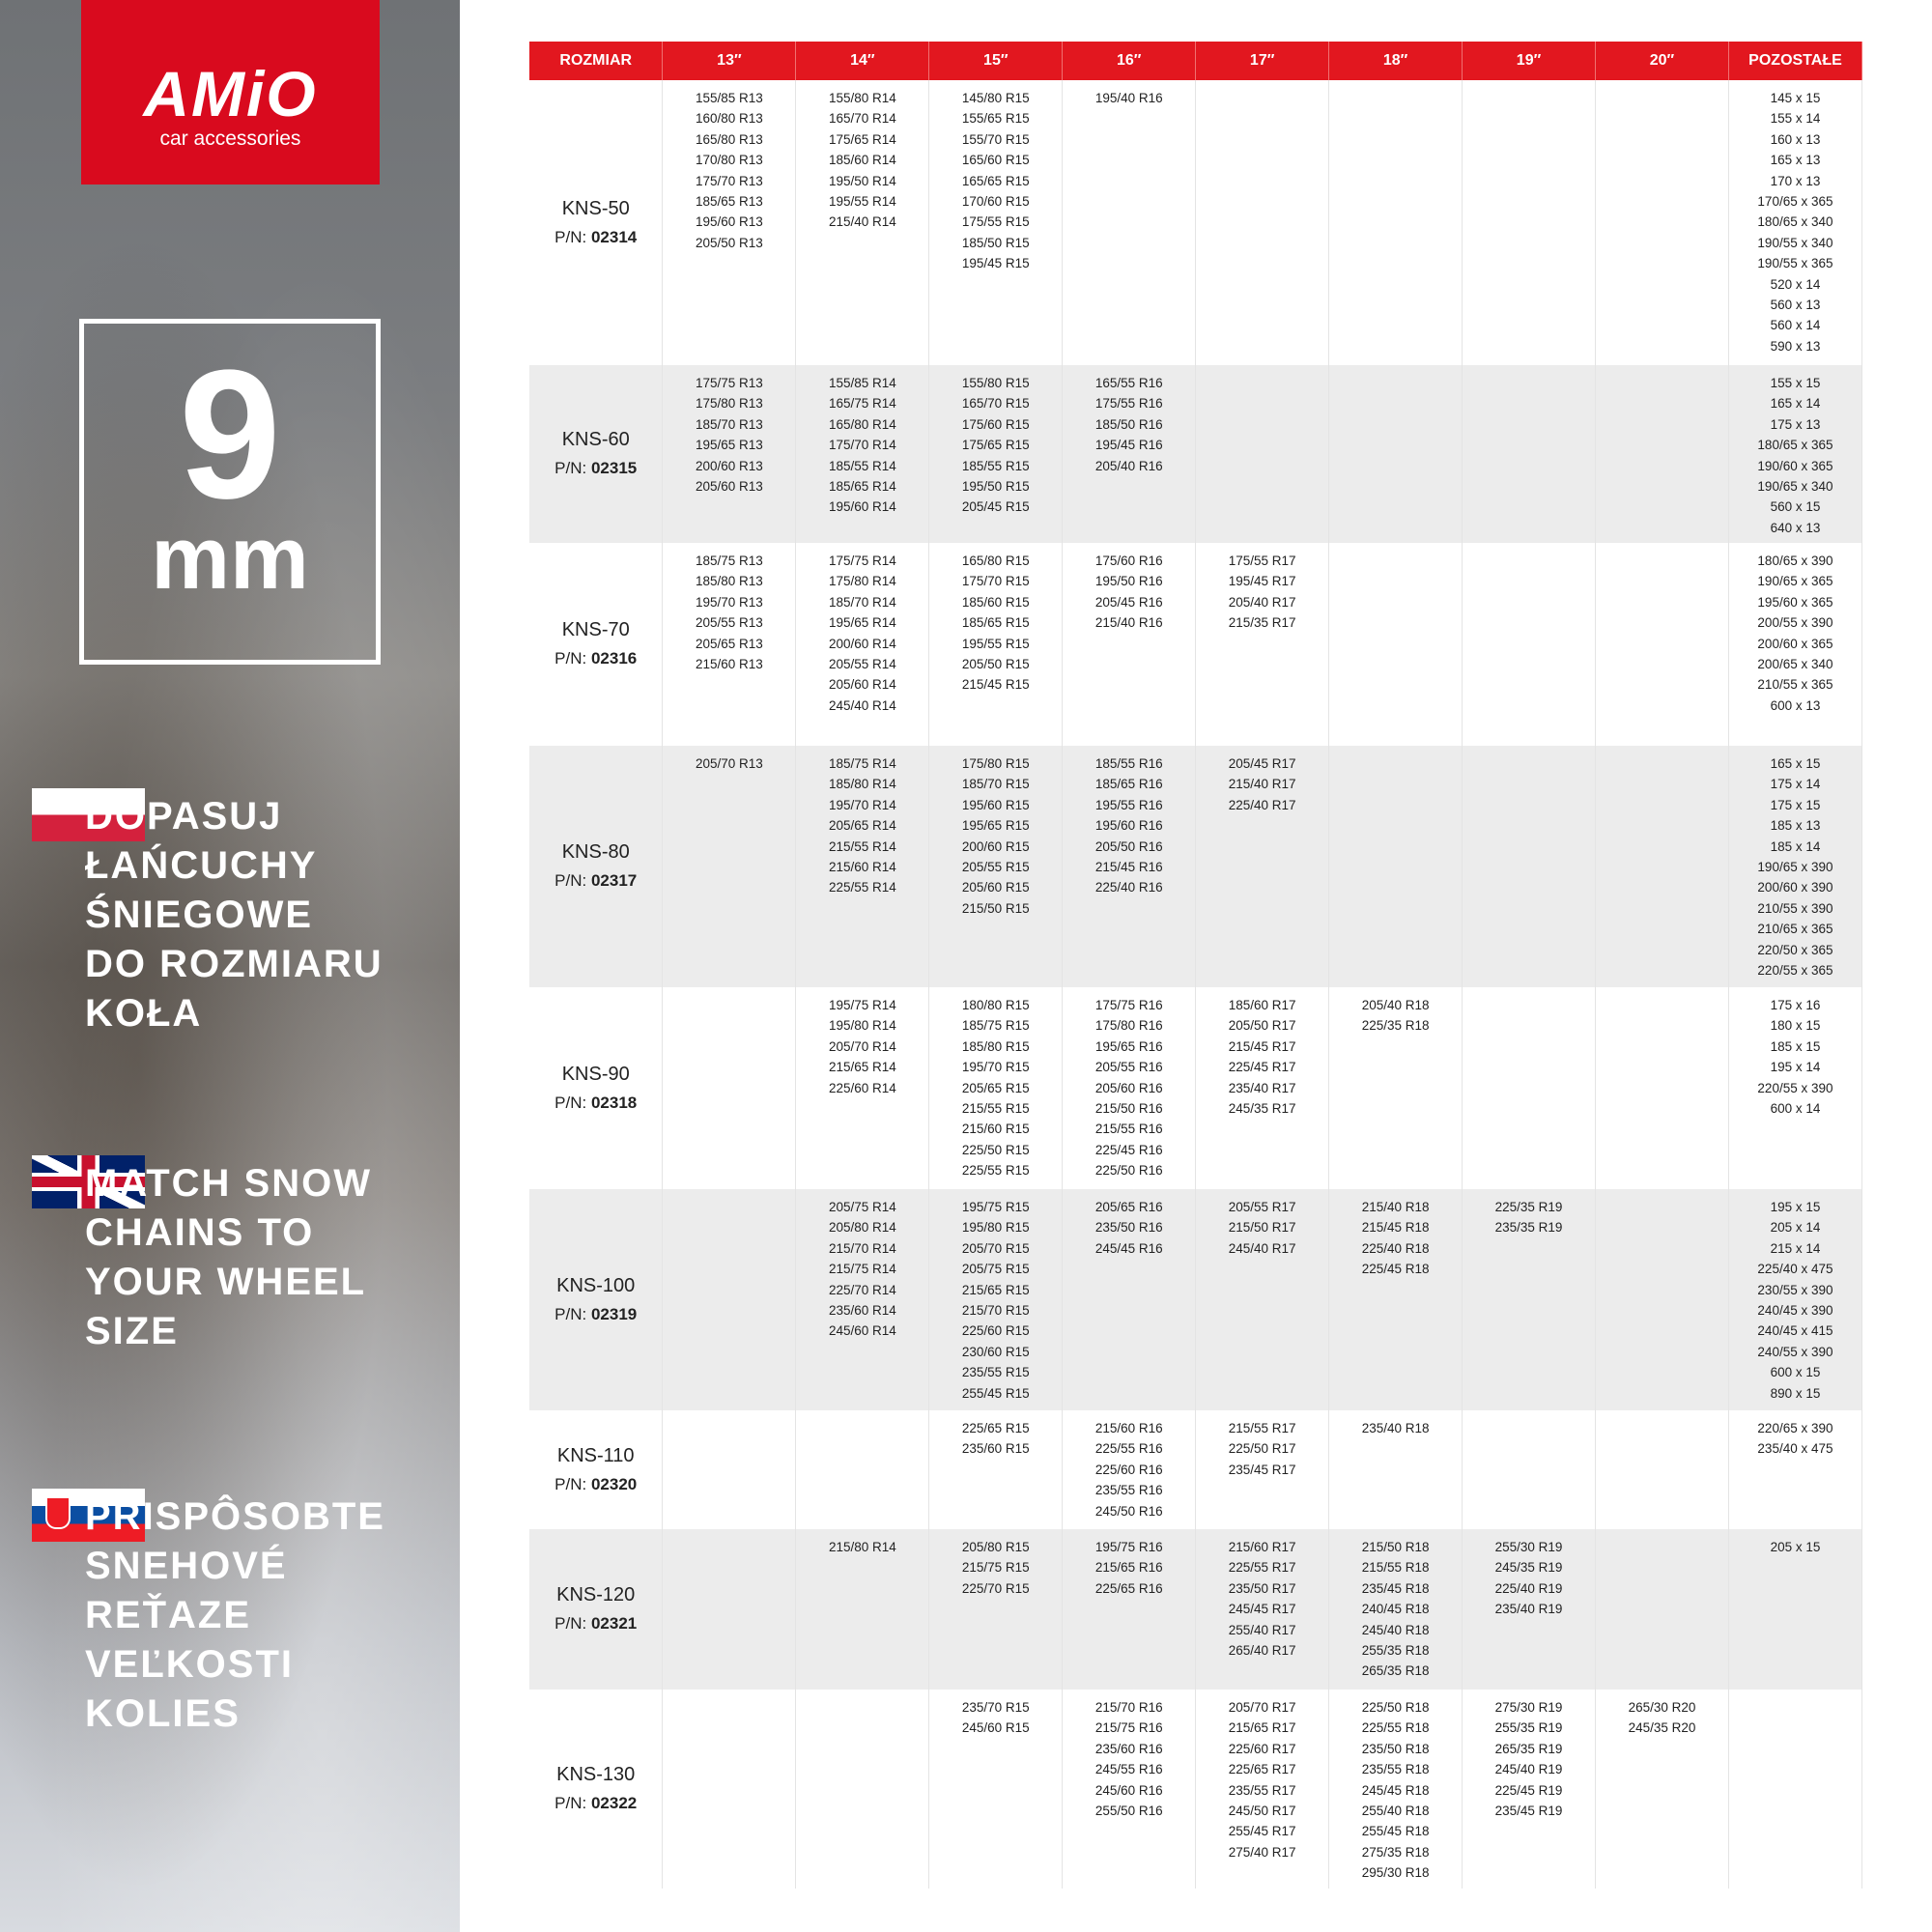 The width and height of the screenshot is (1932, 1932). Describe the element at coordinates (1795, 445) in the screenshot. I see `tire-size: 180/65 x 365` at that location.